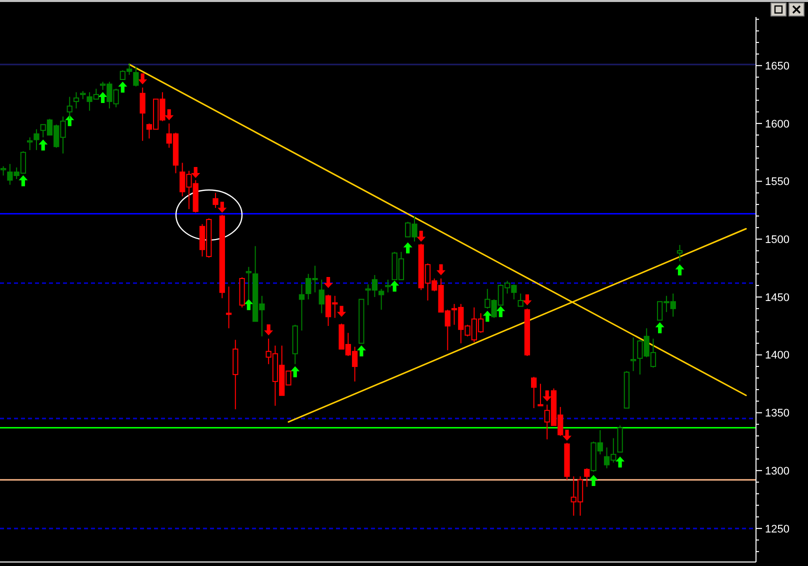  Describe the element at coordinates (777, 124) in the screenshot. I see `y-tick-label: 1600` at that location.